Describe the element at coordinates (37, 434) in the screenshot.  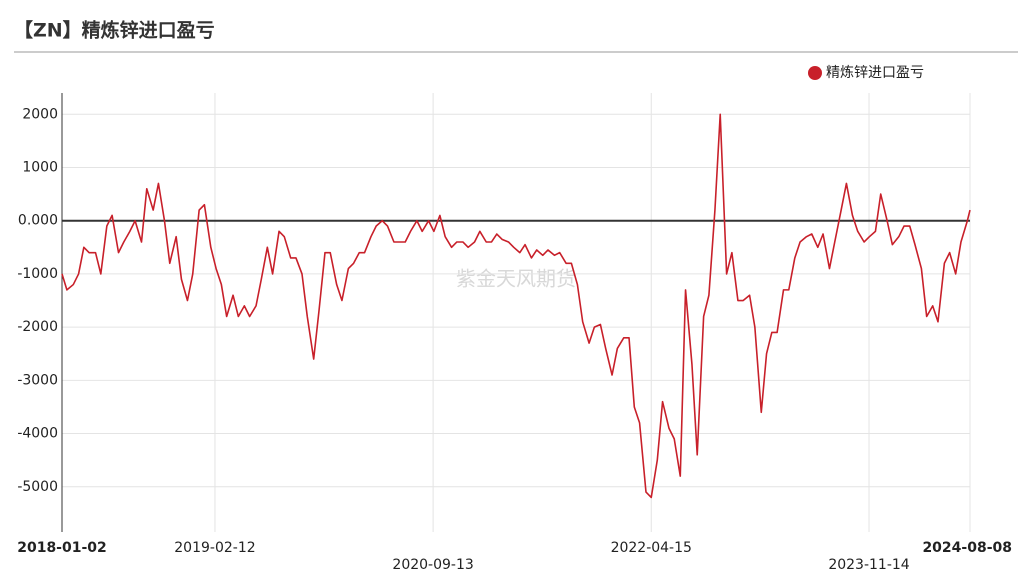
I see `y-tick-label: -4000` at that location.